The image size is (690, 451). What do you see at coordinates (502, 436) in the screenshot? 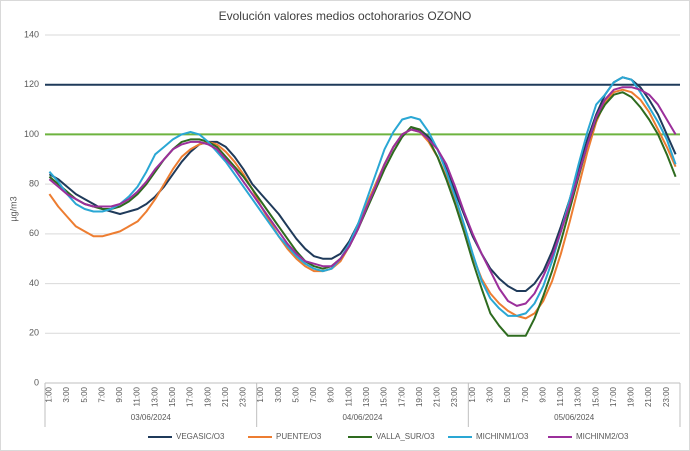
I see `legend-label: MICHINM1/O3` at bounding box center [502, 436].